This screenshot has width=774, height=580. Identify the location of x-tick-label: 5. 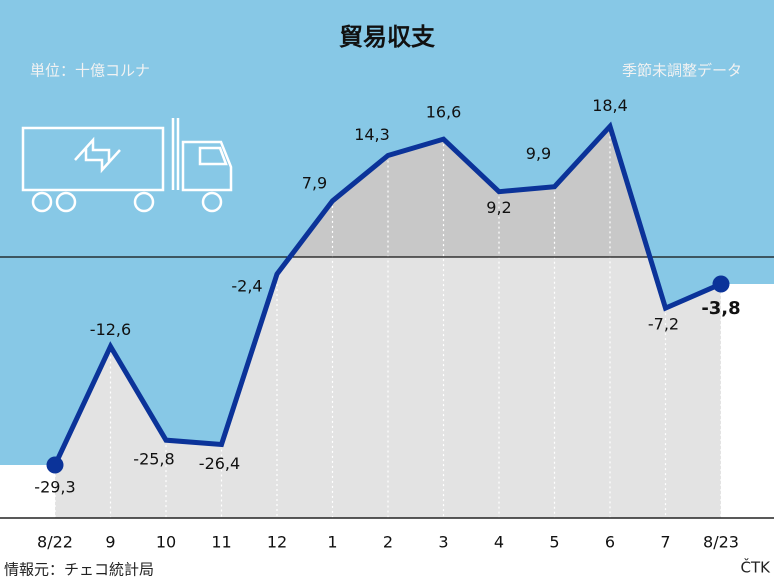
(554, 542).